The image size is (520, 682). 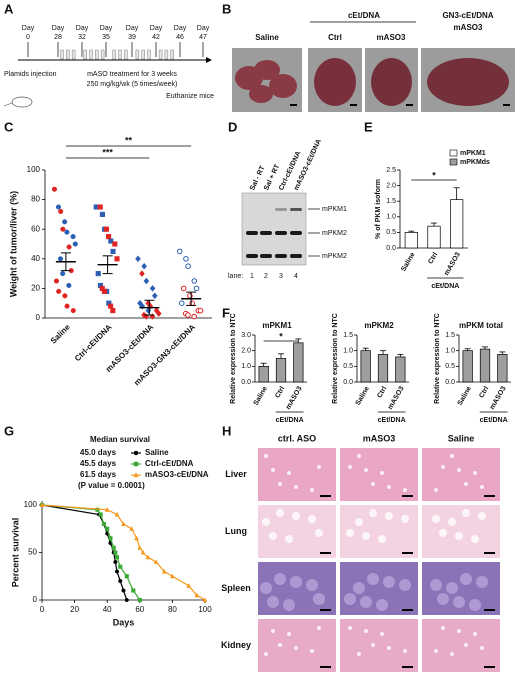 What do you see at coordinates (42, 609) in the screenshot?
I see `x-tick-label: 0` at bounding box center [42, 609].